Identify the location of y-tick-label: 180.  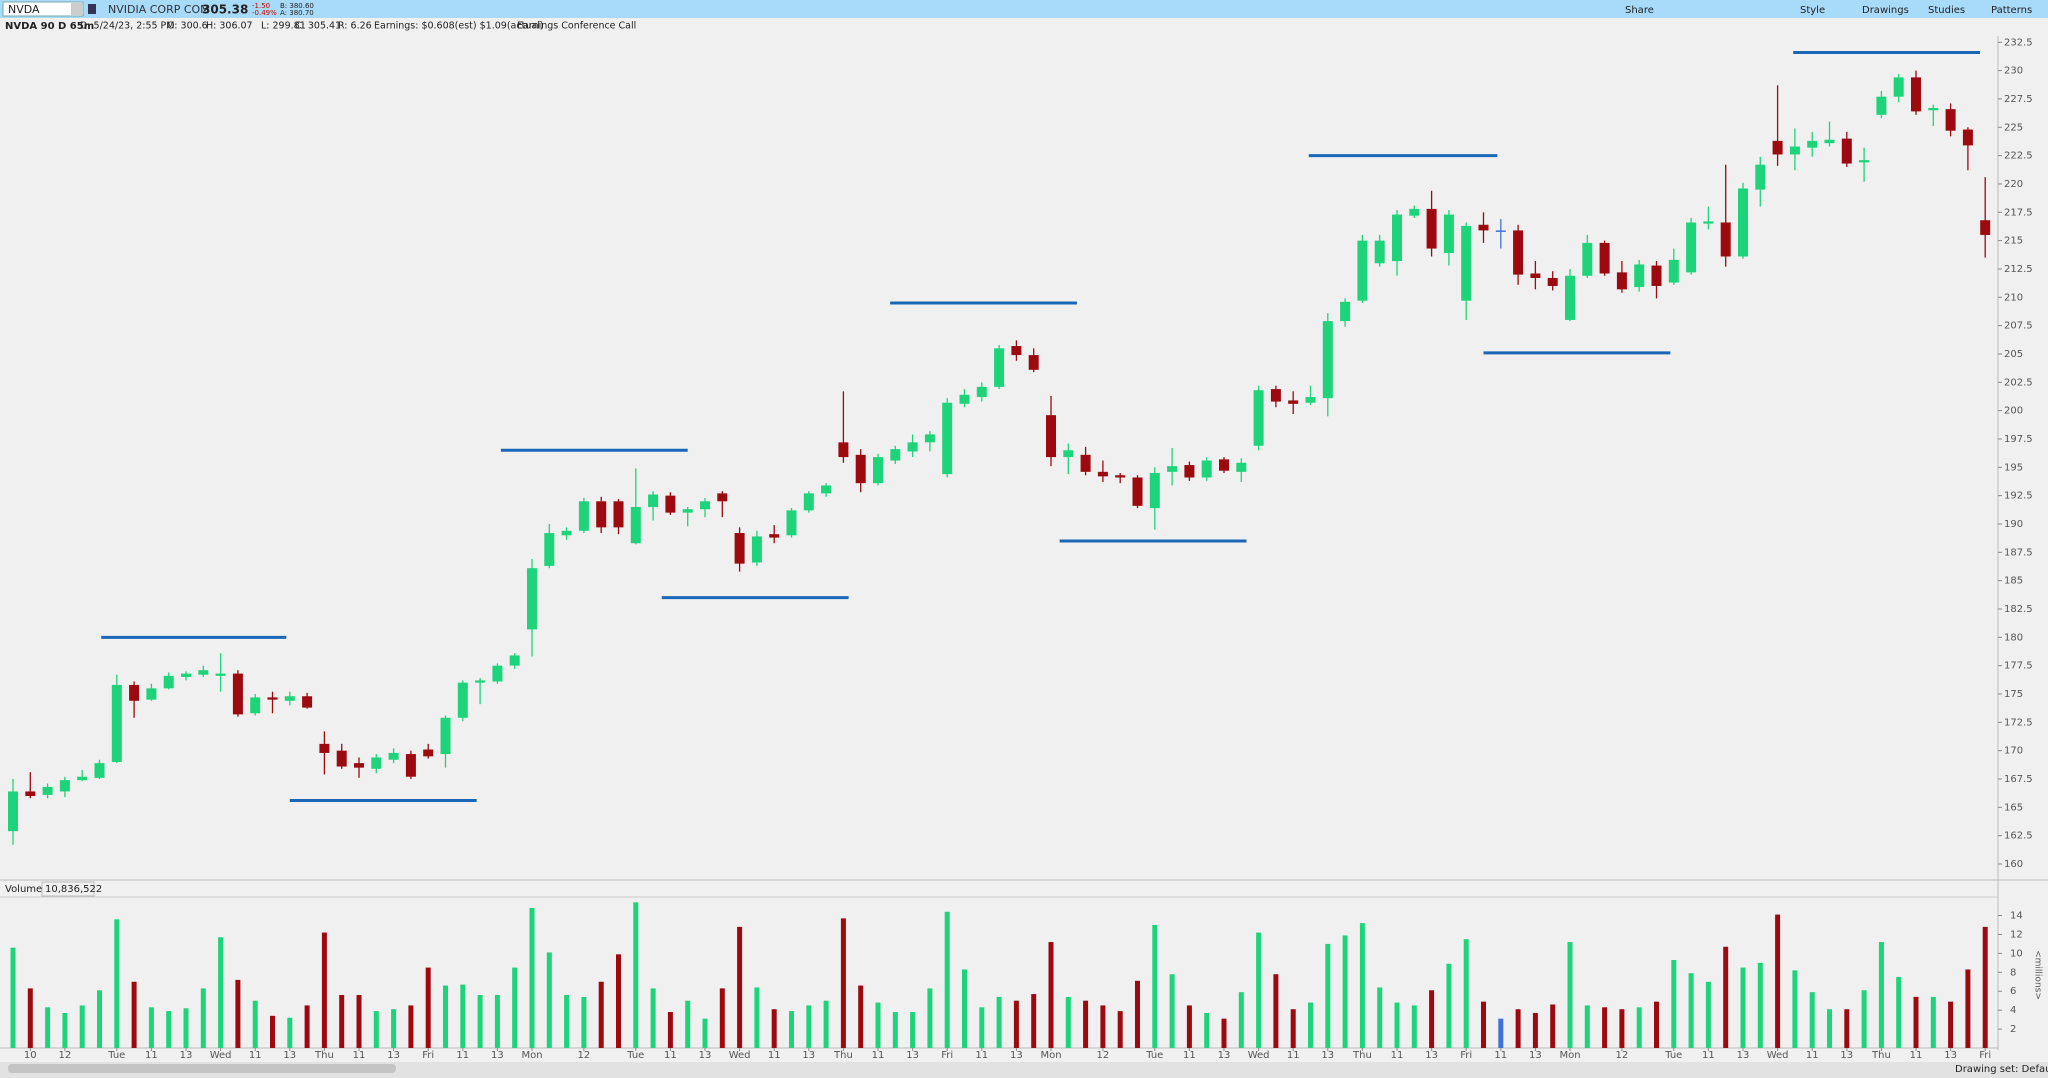
(2013, 637).